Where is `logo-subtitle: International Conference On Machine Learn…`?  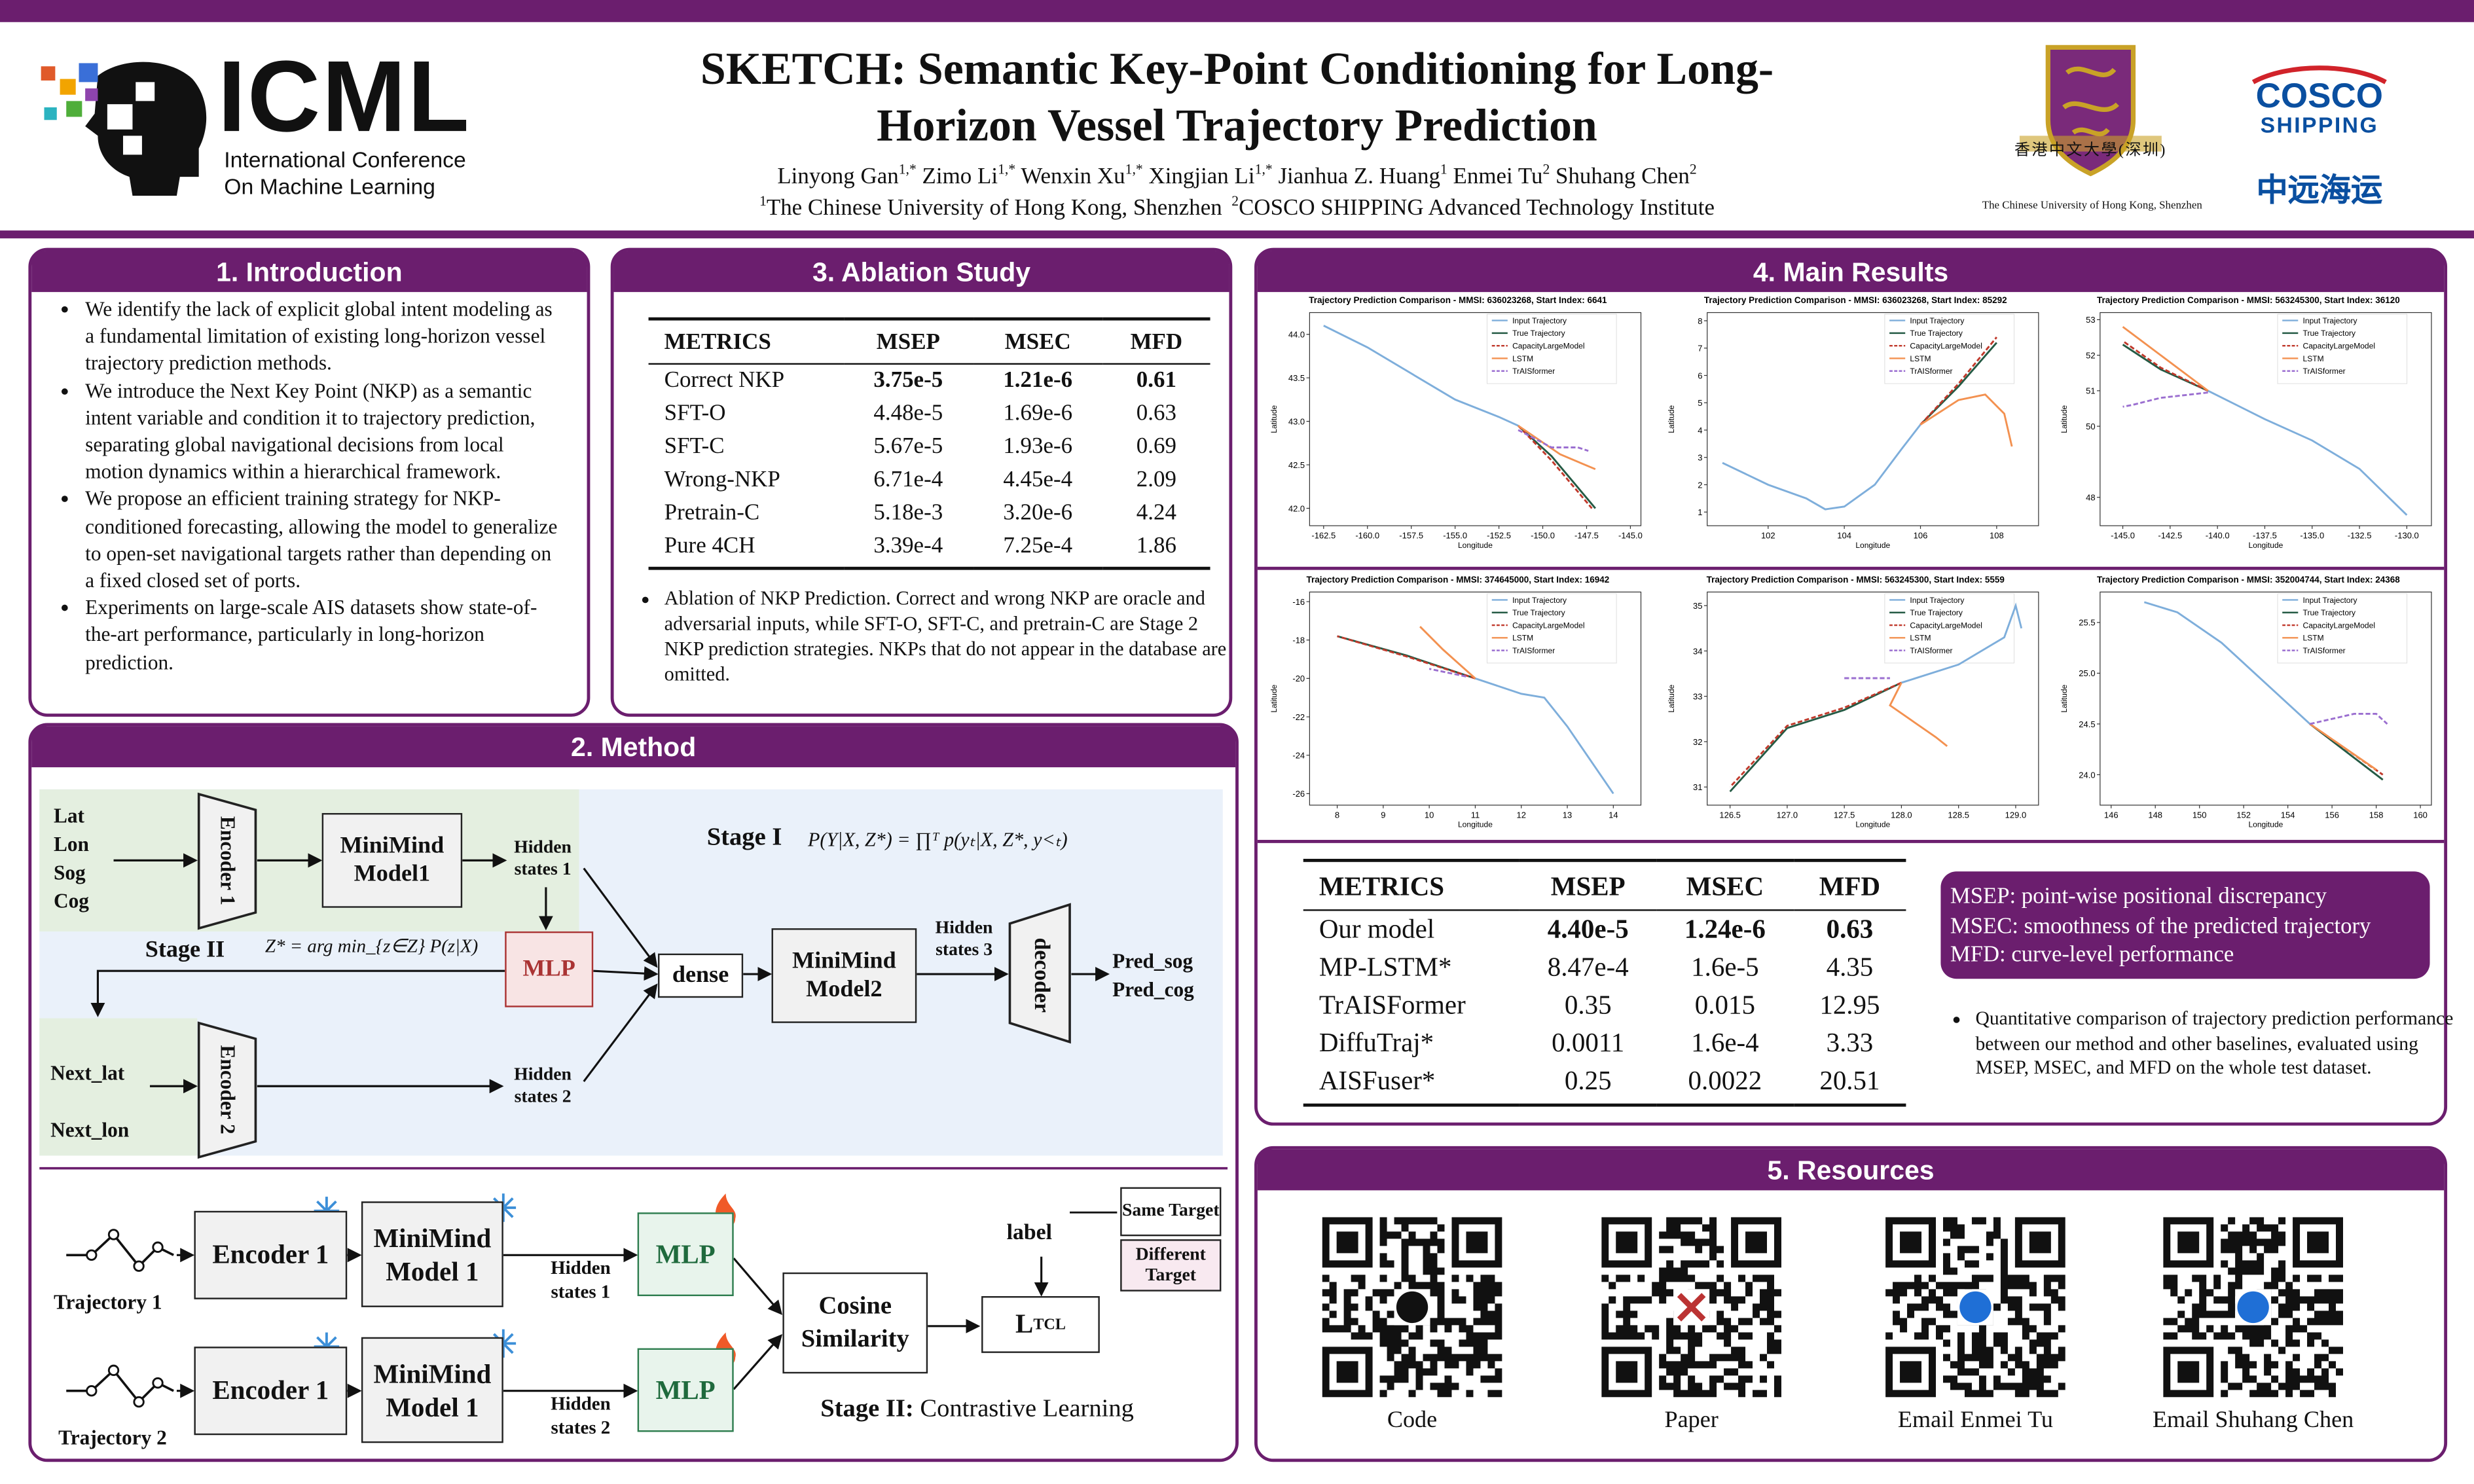
logo-subtitle: International Conference On Machine Learn… is located at coordinates (345, 174).